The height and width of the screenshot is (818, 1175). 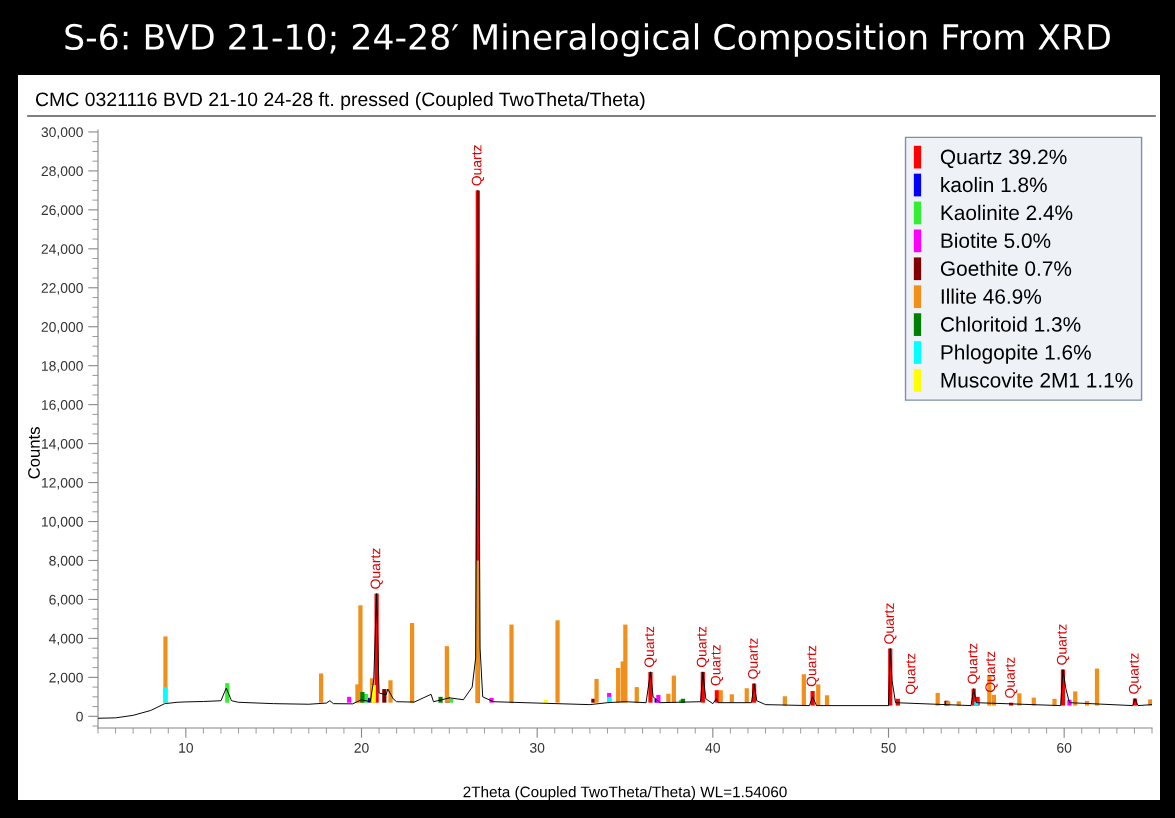 I want to click on legend-label: kaolin 1.8%, so click(x=994, y=184).